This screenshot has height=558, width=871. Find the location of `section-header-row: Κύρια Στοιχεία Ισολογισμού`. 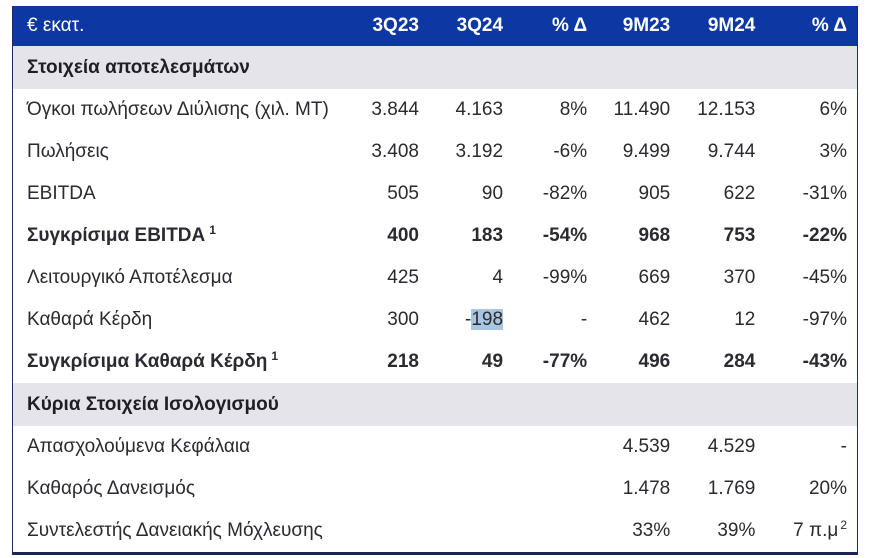

section-header-row: Κύρια Στοιχεία Ισολογισμού is located at coordinates (435, 404).